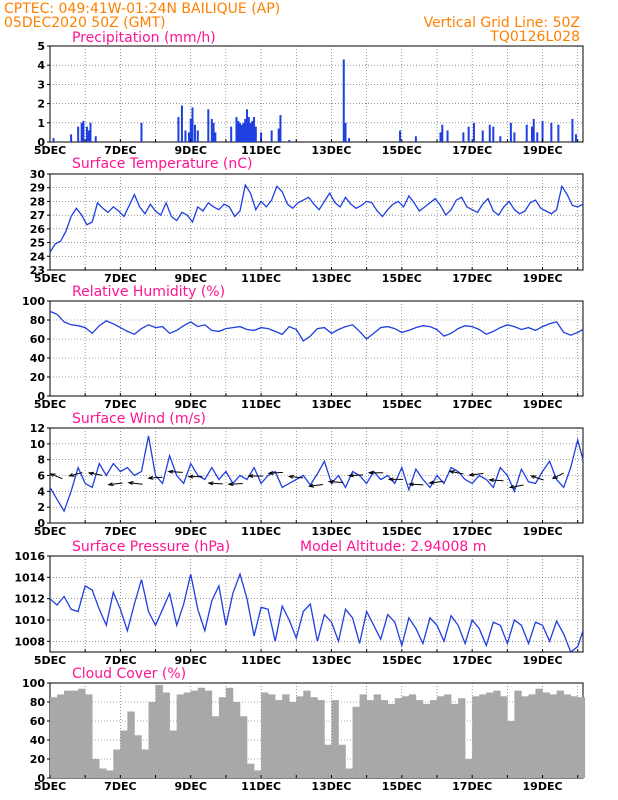 The height and width of the screenshot is (800, 618). Describe the element at coordinates (37, 201) in the screenshot. I see `y-tick-label: 28` at that location.